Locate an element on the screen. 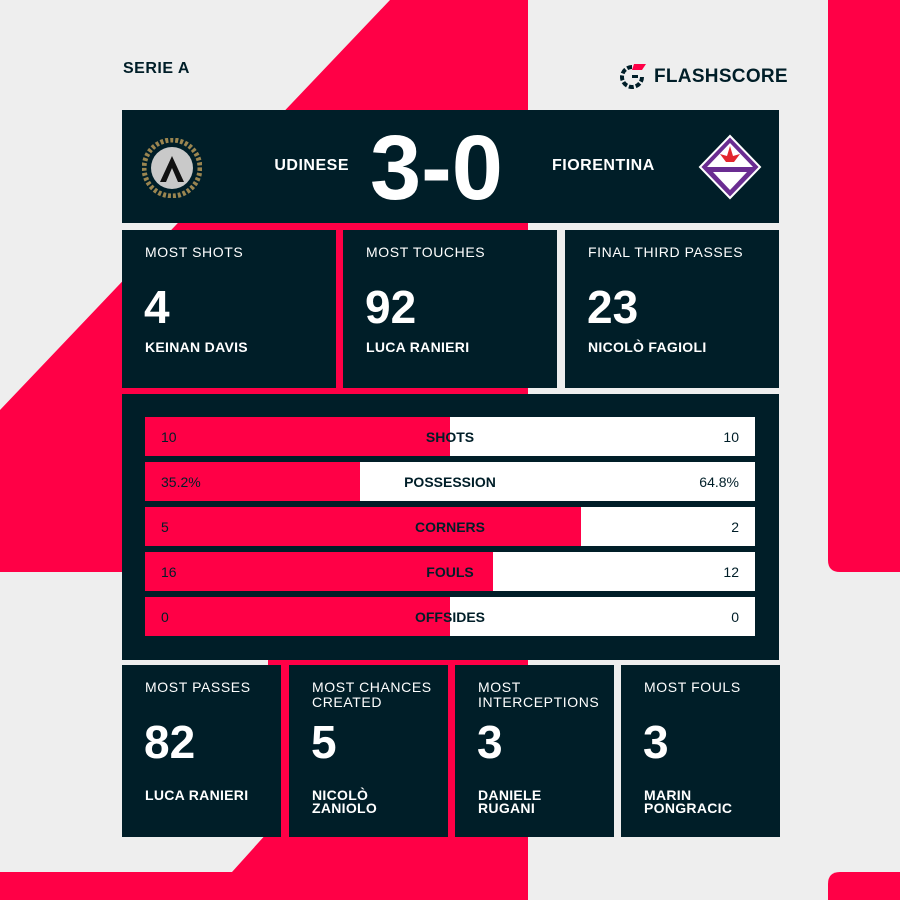 This screenshot has height=900, width=900. stat-value: 5 is located at coordinates (324, 742).